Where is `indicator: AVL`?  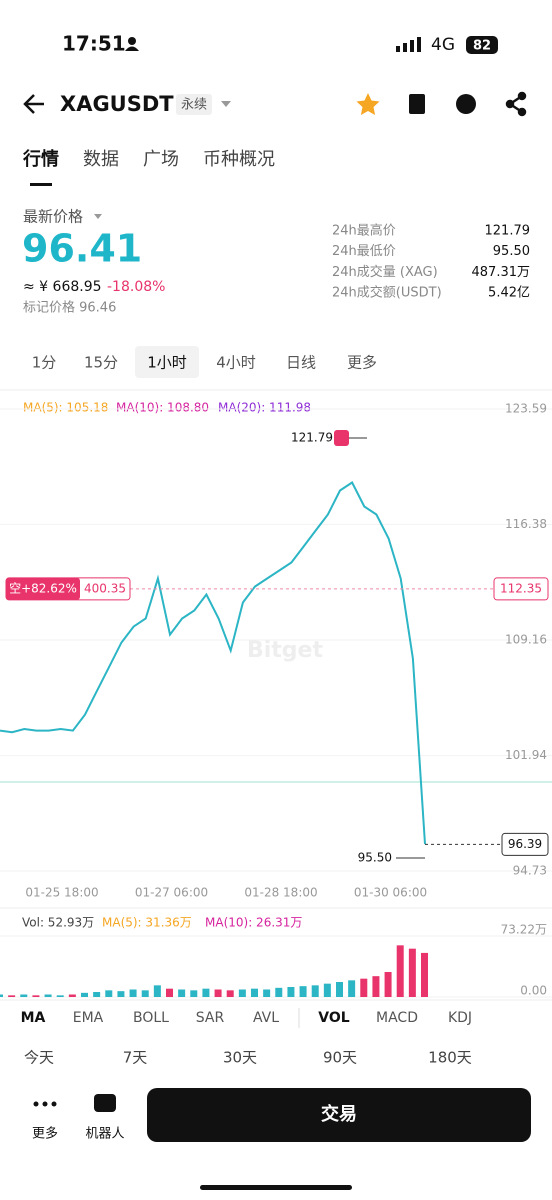 indicator: AVL is located at coordinates (266, 1018).